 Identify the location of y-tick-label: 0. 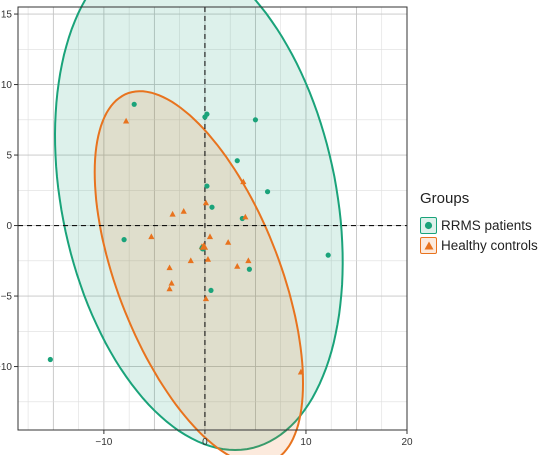
(9, 226).